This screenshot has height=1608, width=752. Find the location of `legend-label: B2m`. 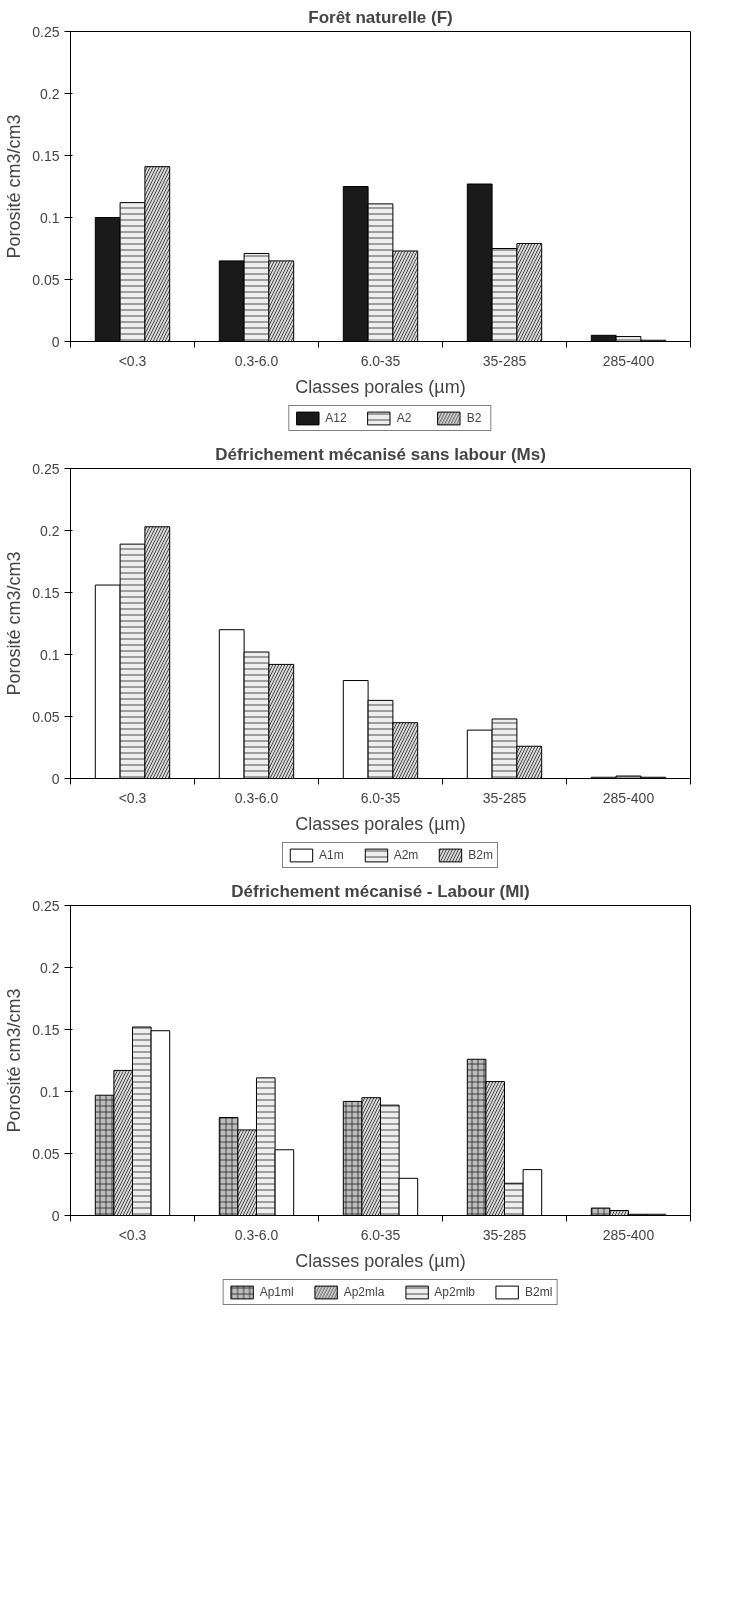

legend-label: B2m is located at coordinates (481, 855).